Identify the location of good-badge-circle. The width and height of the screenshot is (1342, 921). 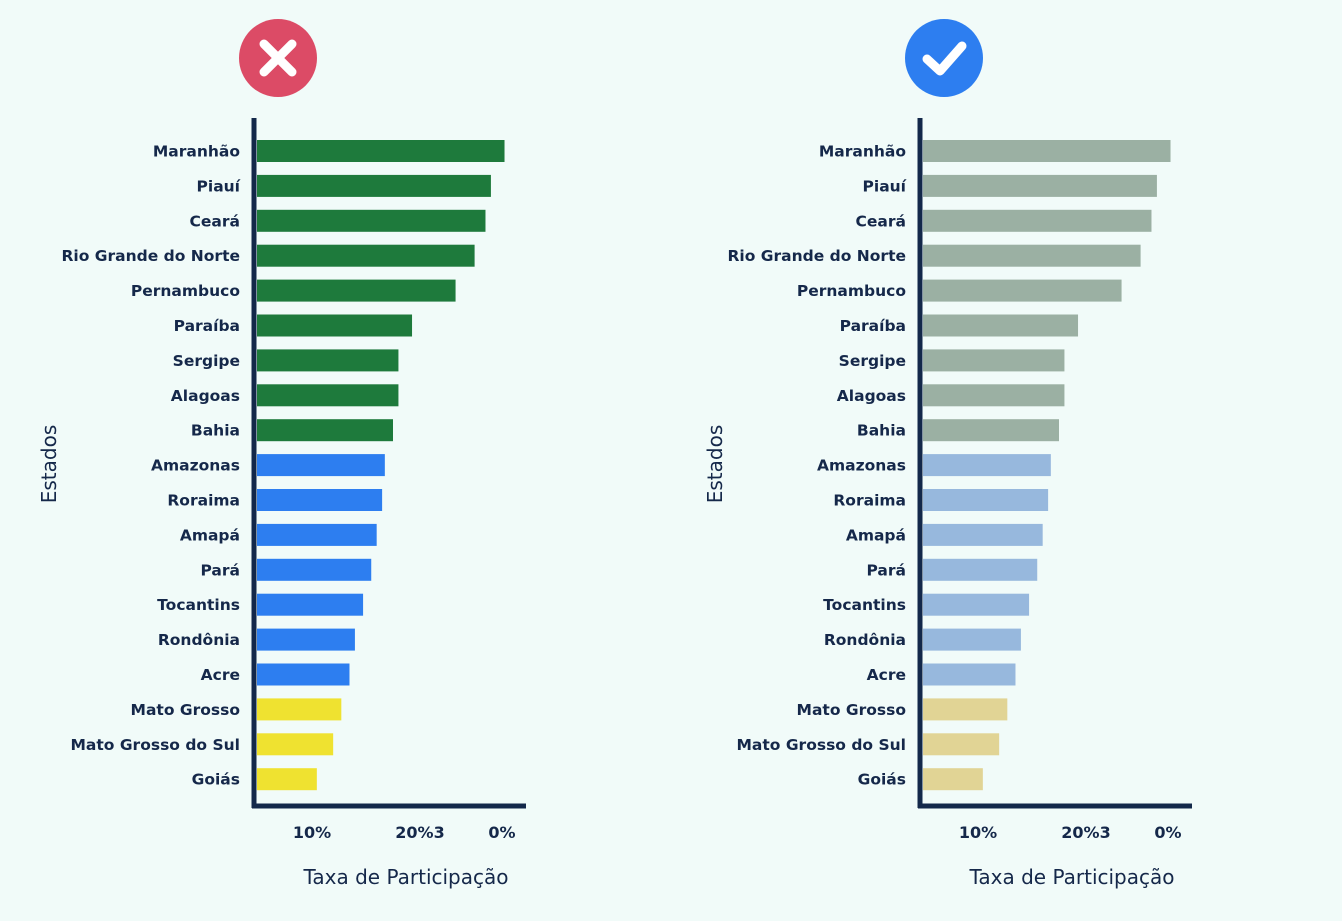
(944, 58).